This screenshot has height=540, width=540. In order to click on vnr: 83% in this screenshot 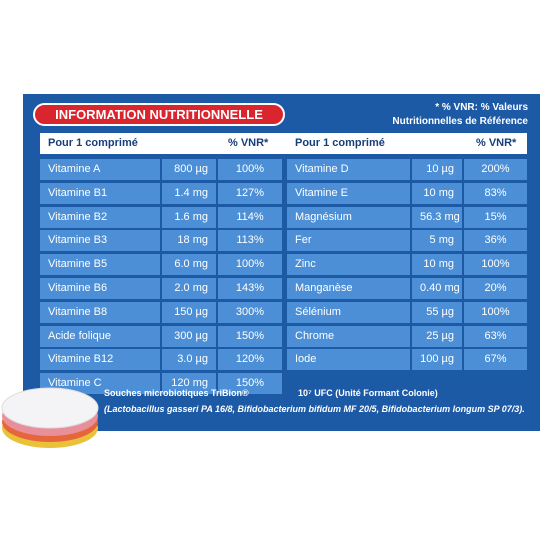, I will do `click(495, 193)`.